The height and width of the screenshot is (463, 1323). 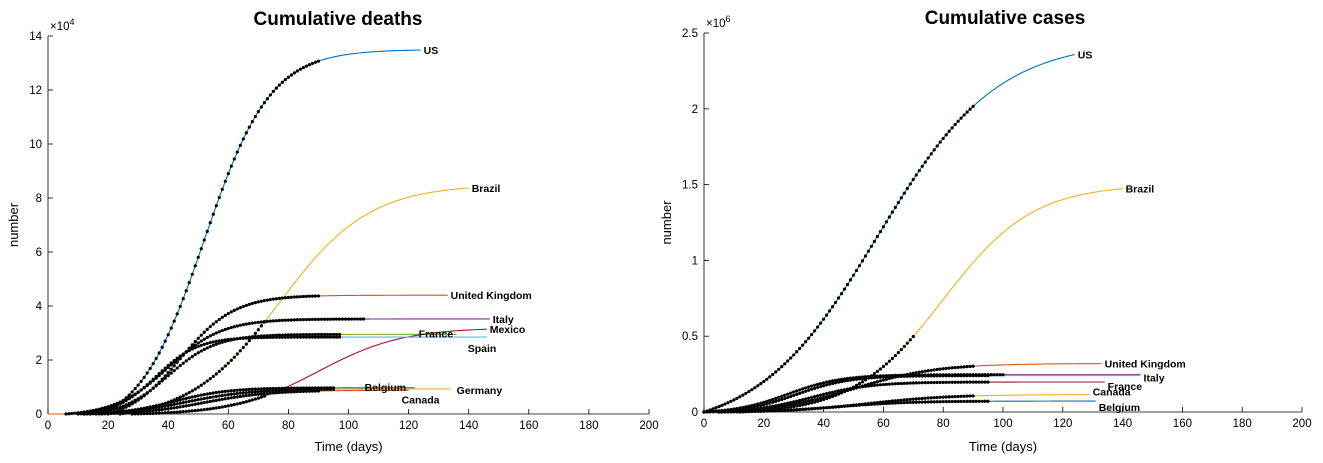 What do you see at coordinates (1005, 18) in the screenshot?
I see `chart-title: Cumulative cases` at bounding box center [1005, 18].